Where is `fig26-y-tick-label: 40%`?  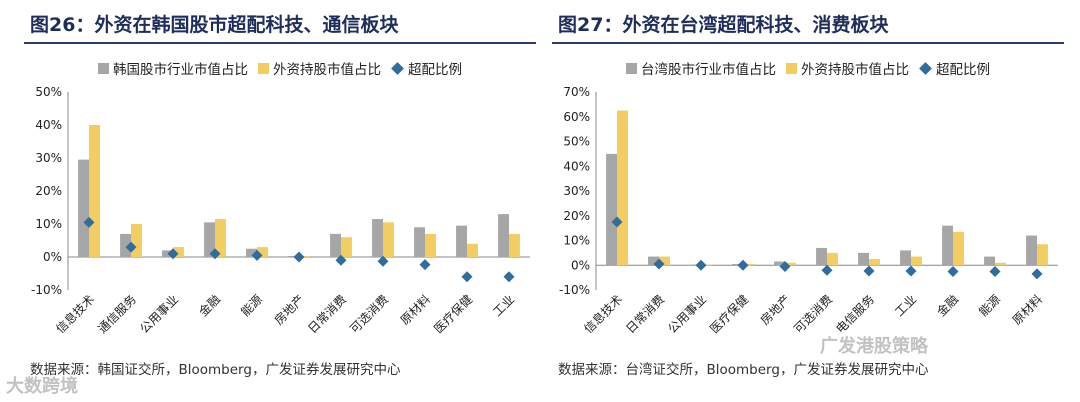
fig26-y-tick-label: 40% is located at coordinates (48, 125).